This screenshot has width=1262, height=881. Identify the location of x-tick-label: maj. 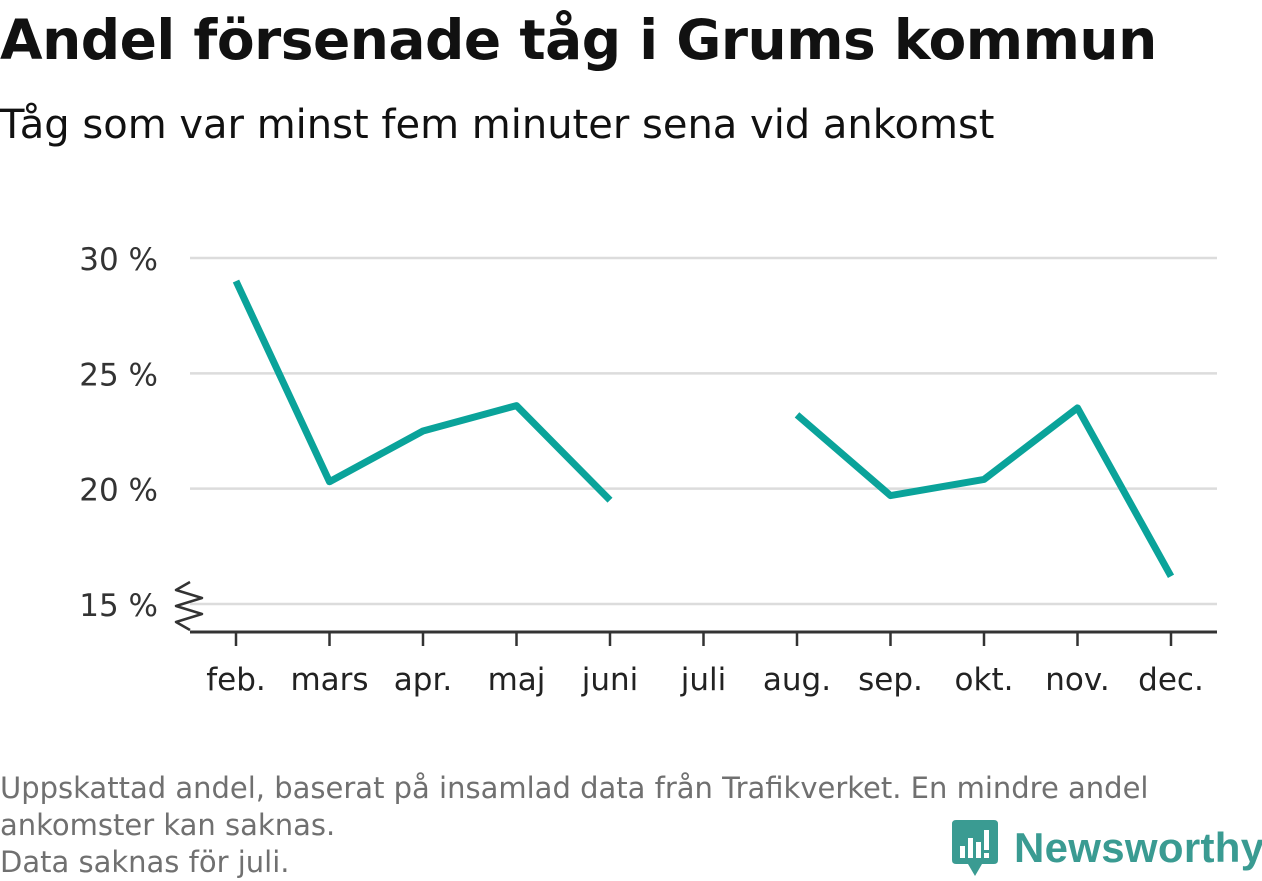
(517, 680).